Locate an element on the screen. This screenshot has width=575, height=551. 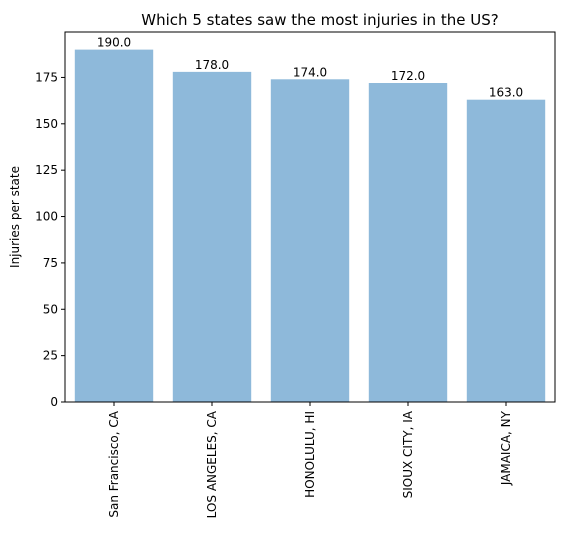
x-tick-label: JAMAICA, NY is located at coordinates (506, 448).